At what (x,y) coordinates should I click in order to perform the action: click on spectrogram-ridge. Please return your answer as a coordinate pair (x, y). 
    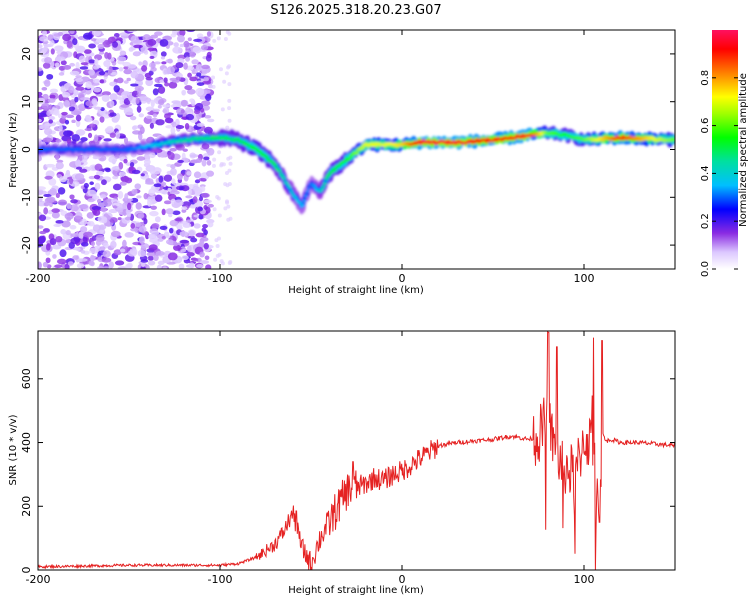
    Looking at the image, I should click on (356, 170).